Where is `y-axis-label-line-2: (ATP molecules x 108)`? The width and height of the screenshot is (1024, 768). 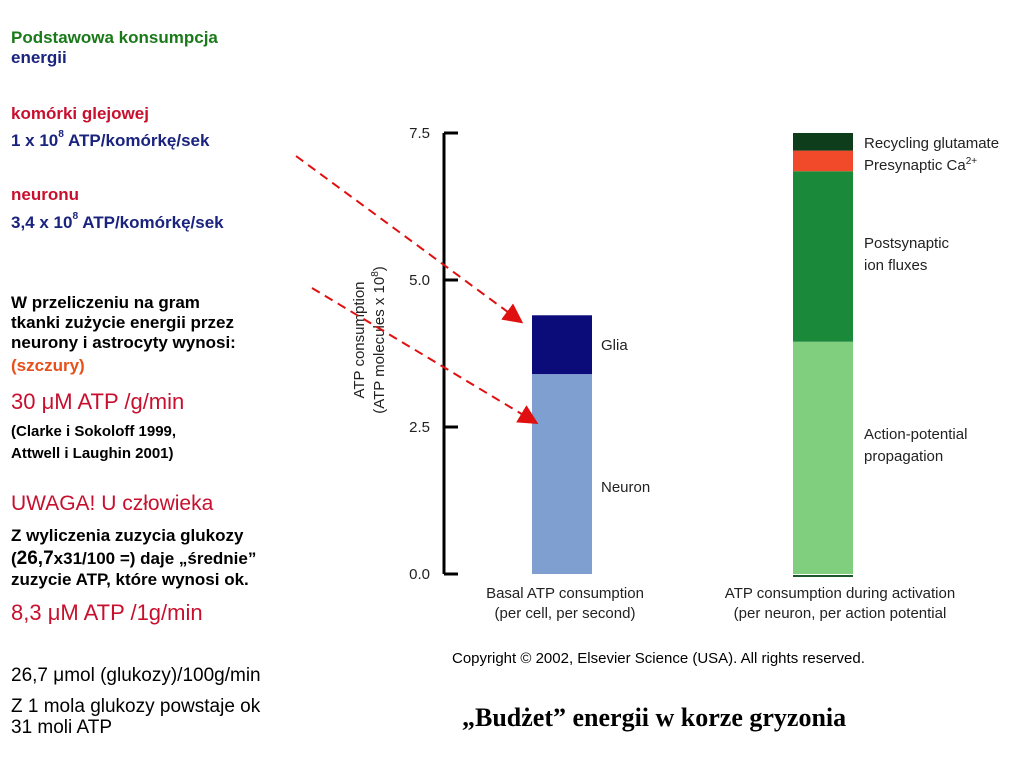
y-axis-label-line-2: (ATP molecules x 108) is located at coordinates (379, 340).